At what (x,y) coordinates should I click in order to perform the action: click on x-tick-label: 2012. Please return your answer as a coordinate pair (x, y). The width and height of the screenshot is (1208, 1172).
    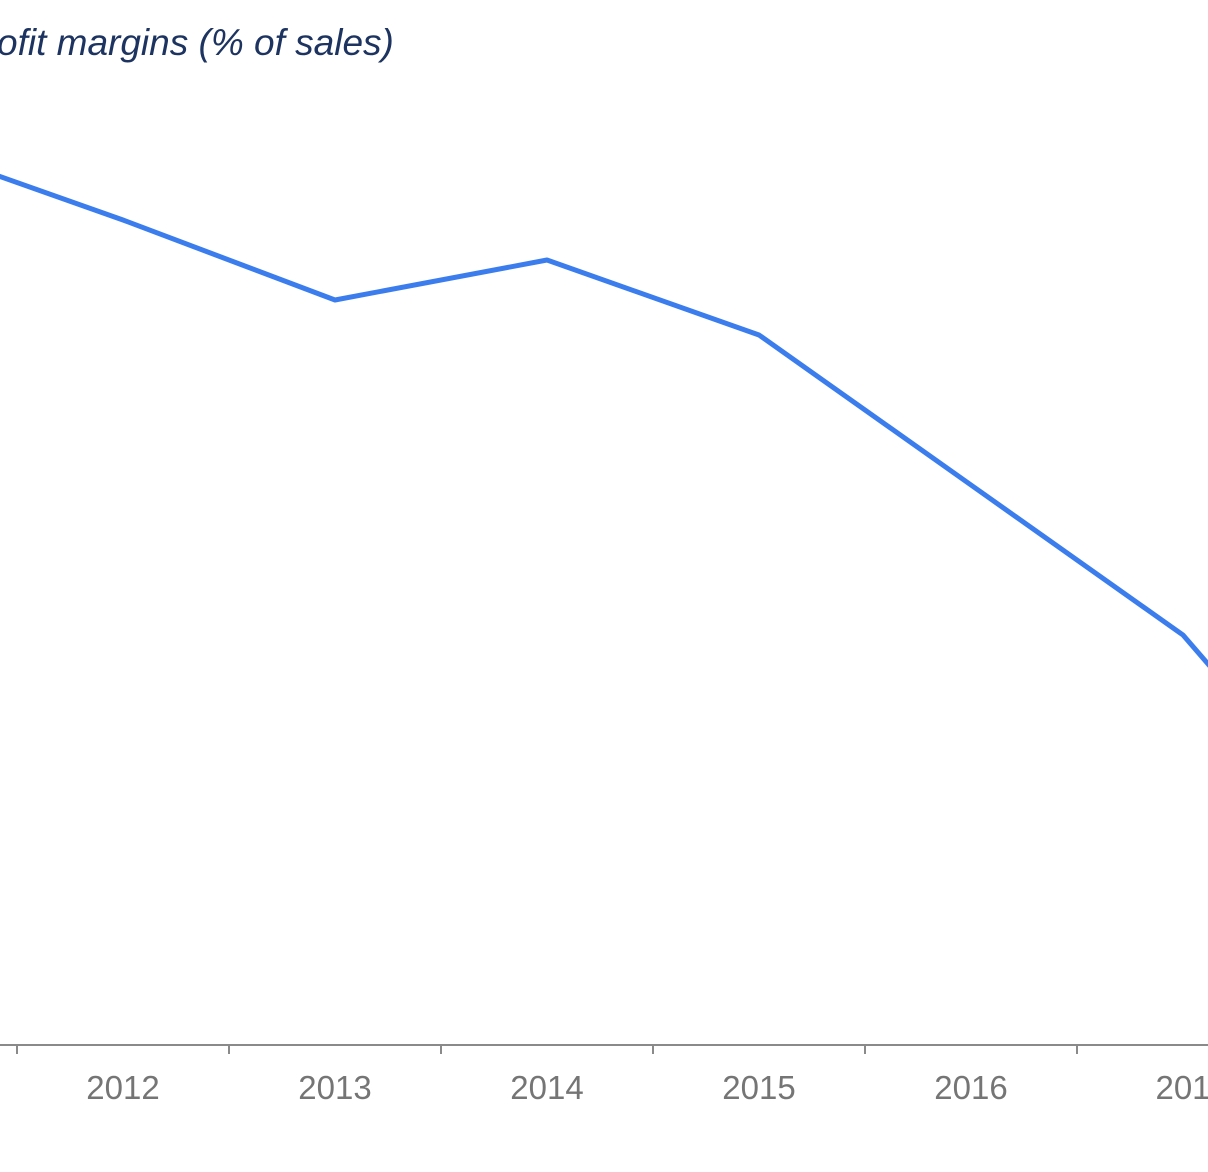
    Looking at the image, I should click on (122, 1087).